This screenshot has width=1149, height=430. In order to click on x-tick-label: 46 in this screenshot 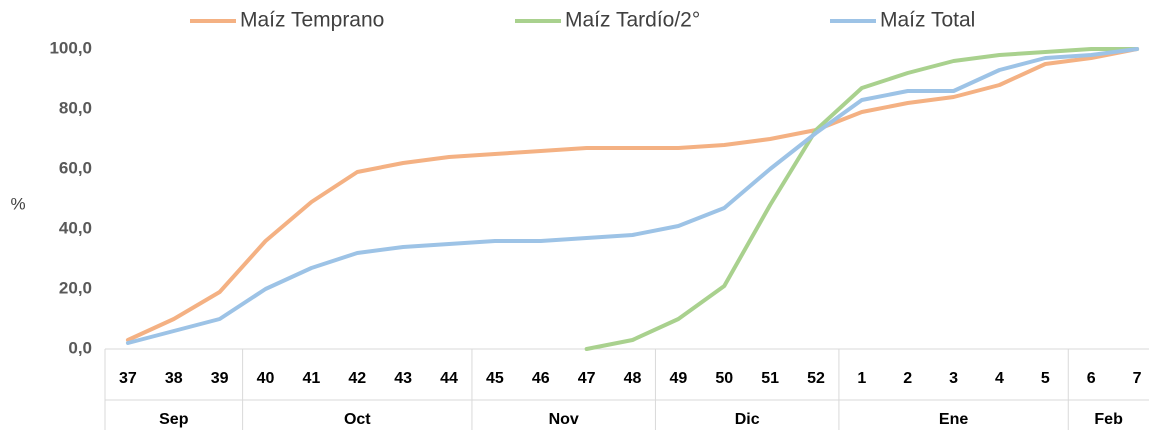, I will do `click(541, 378)`.